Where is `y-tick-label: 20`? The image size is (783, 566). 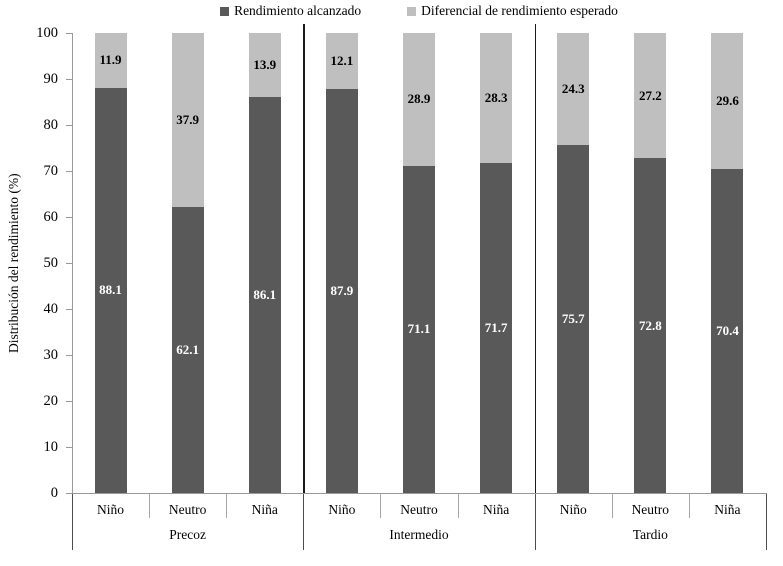 y-tick-label: 20 is located at coordinates (51, 401).